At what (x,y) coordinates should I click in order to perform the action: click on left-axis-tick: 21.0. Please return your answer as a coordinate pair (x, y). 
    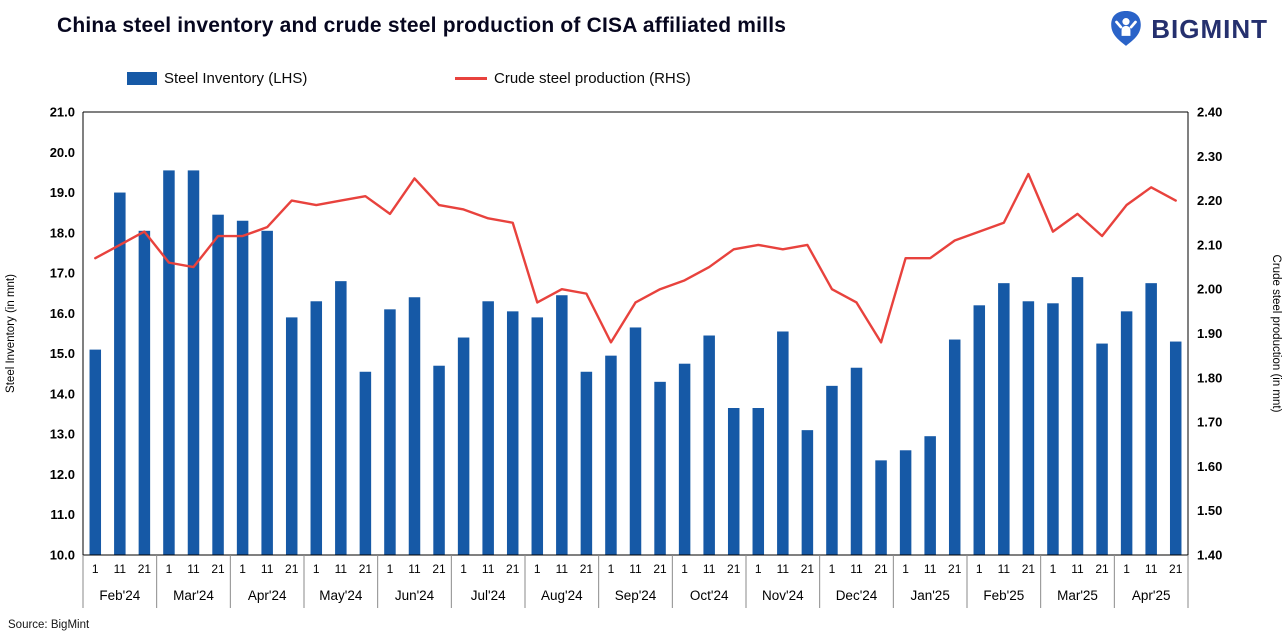
    Looking at the image, I should click on (62, 112).